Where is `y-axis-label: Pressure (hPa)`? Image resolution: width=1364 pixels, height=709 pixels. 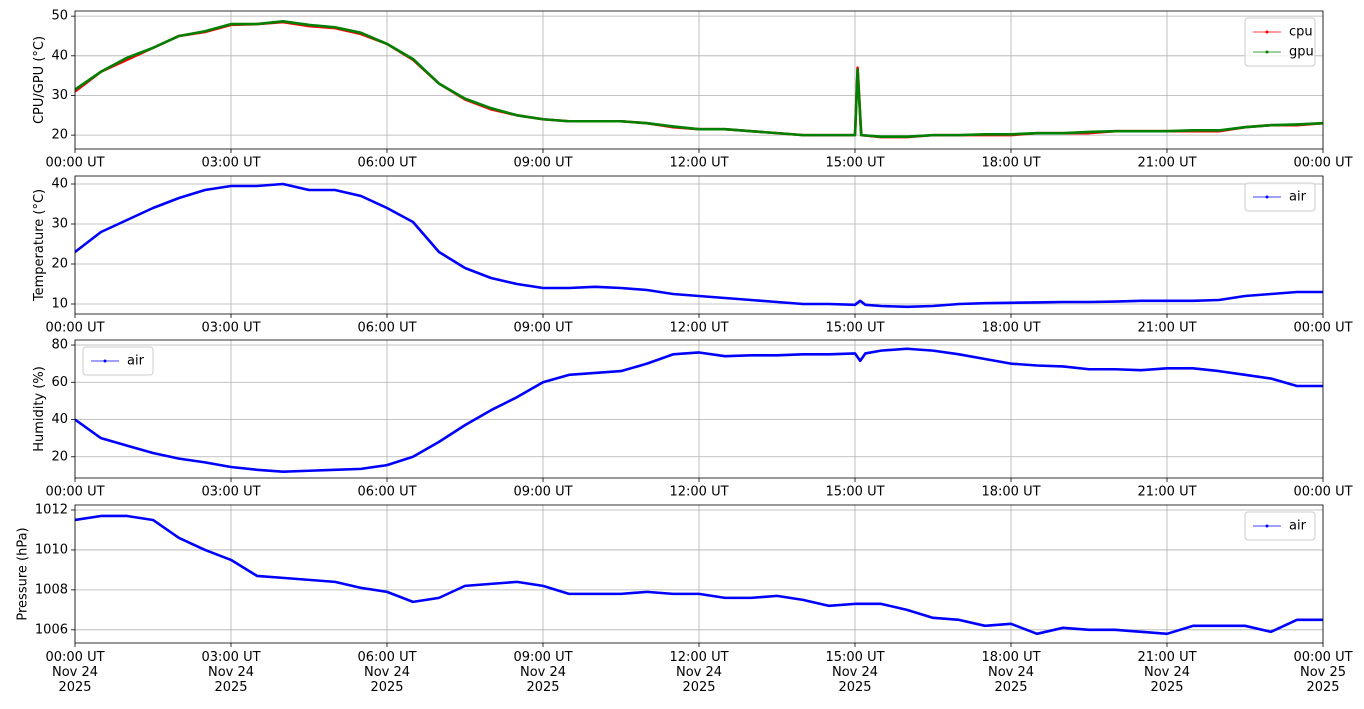
y-axis-label: Pressure (hPa) is located at coordinates (22, 573).